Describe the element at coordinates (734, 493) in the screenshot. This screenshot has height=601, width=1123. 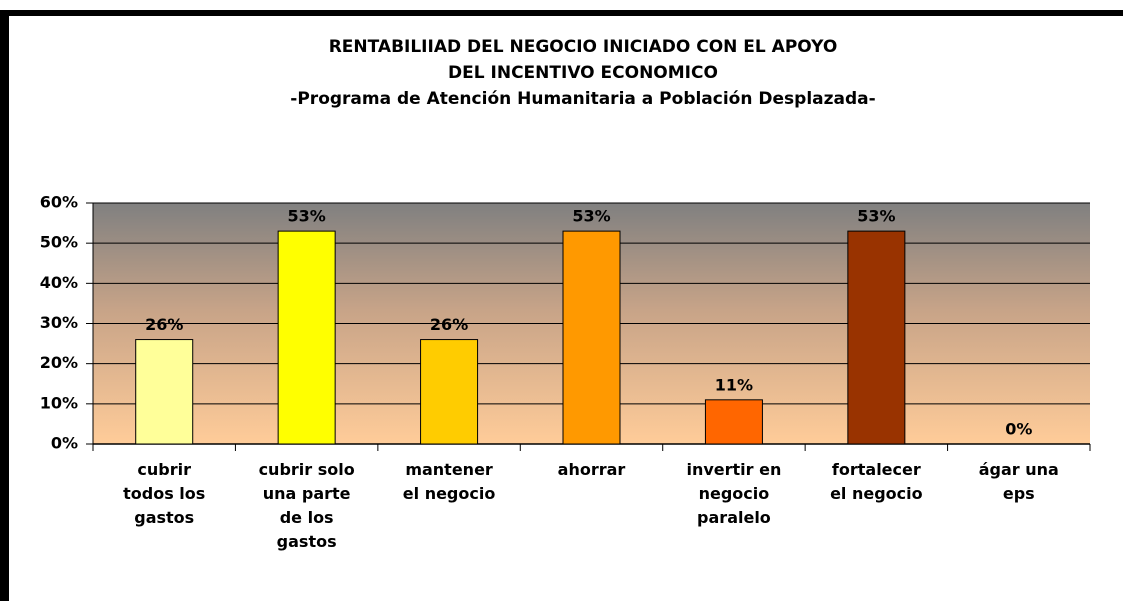
I see `x-tick-label: invertir en negocio paralelo` at that location.